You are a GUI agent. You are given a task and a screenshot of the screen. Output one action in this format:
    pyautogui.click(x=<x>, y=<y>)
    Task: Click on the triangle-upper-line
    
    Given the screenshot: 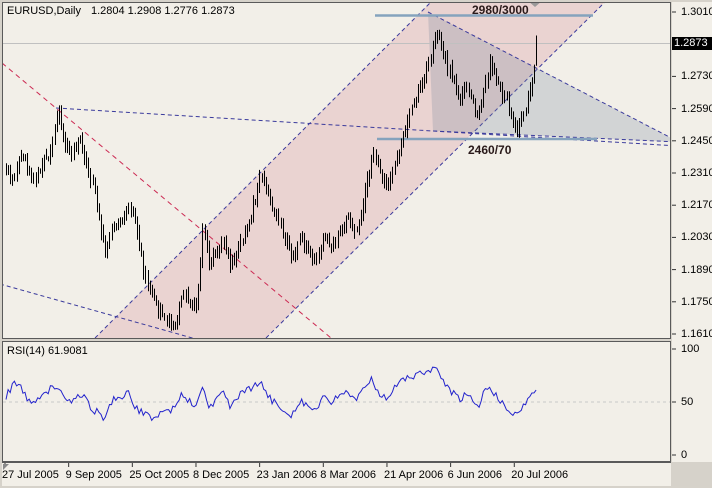 What is the action you would take?
    pyautogui.click(x=548, y=74)
    